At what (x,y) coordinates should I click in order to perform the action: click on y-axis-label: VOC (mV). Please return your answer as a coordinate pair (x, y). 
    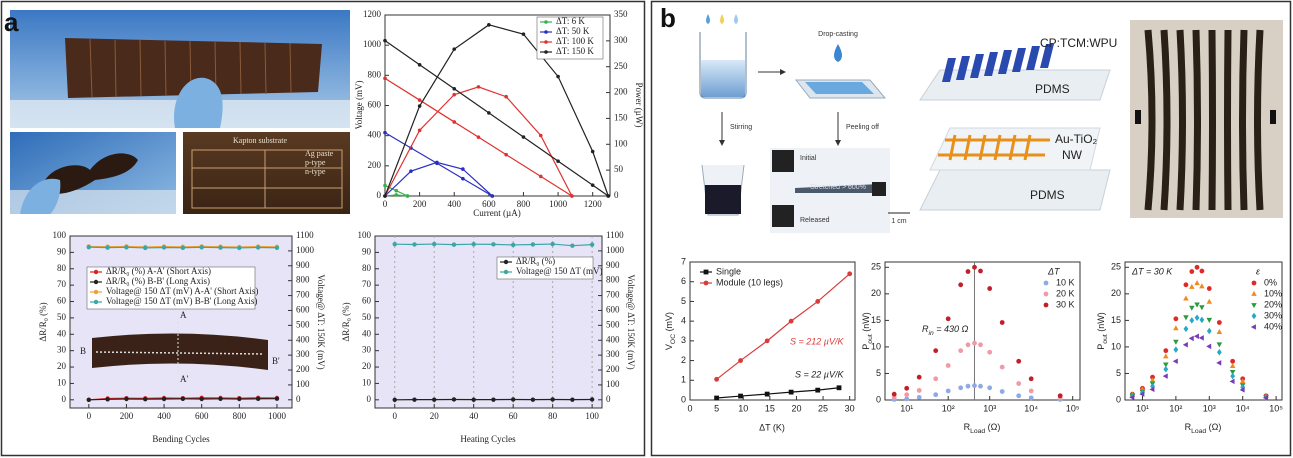
    Looking at the image, I should click on (670, 331).